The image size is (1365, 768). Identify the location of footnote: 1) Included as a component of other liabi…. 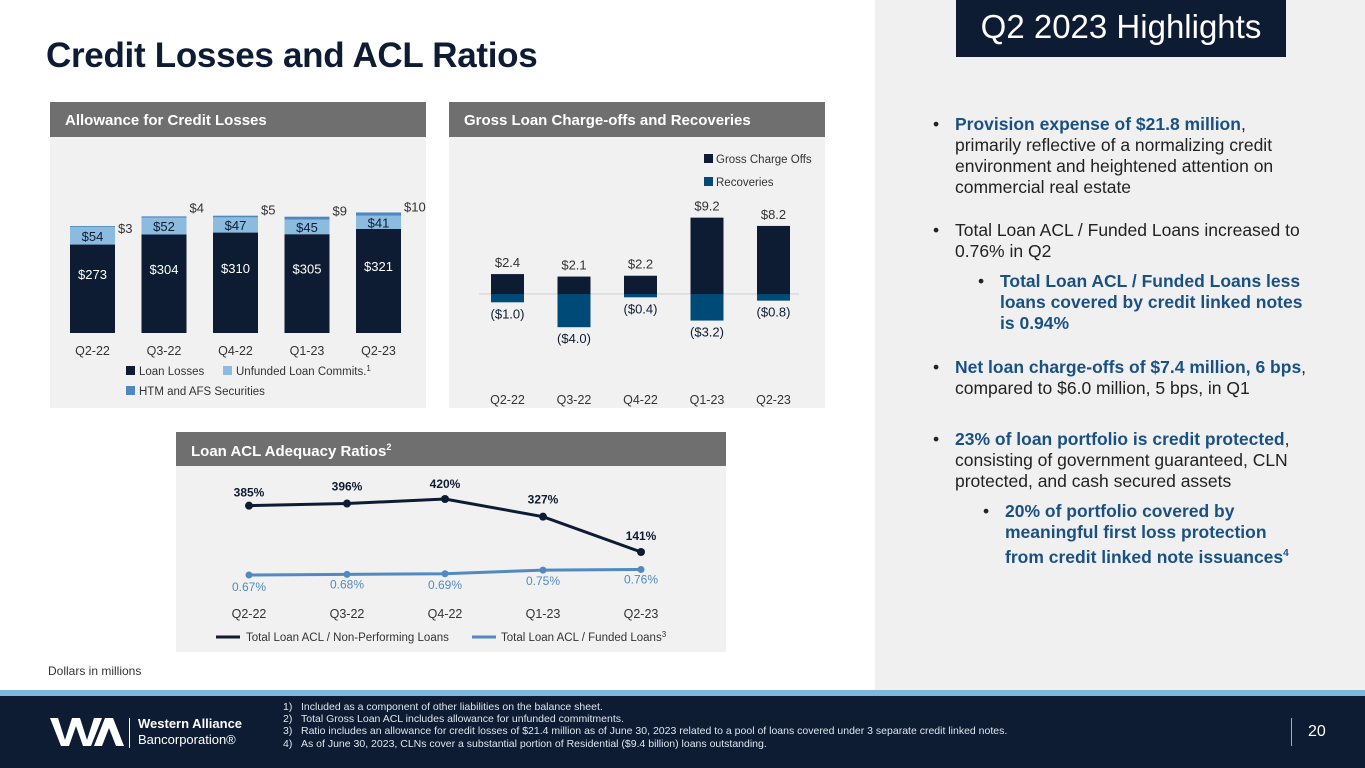
(443, 707).